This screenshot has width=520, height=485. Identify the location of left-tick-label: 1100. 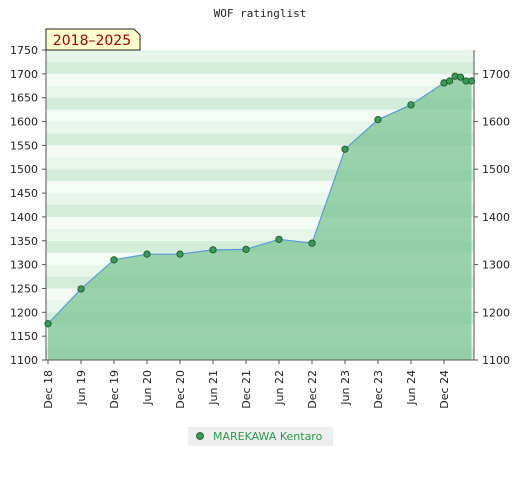
(24, 360).